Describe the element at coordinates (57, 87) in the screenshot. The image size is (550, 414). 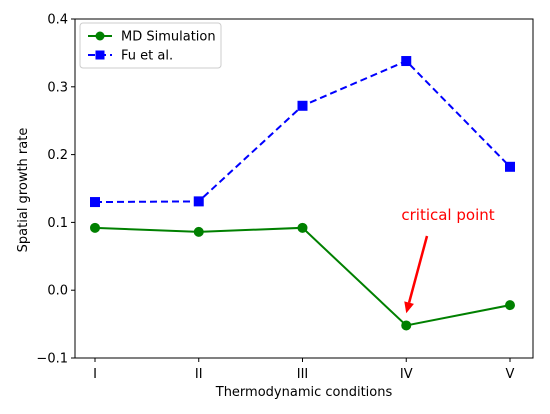
I see `y-tick-label: 0.3` at that location.